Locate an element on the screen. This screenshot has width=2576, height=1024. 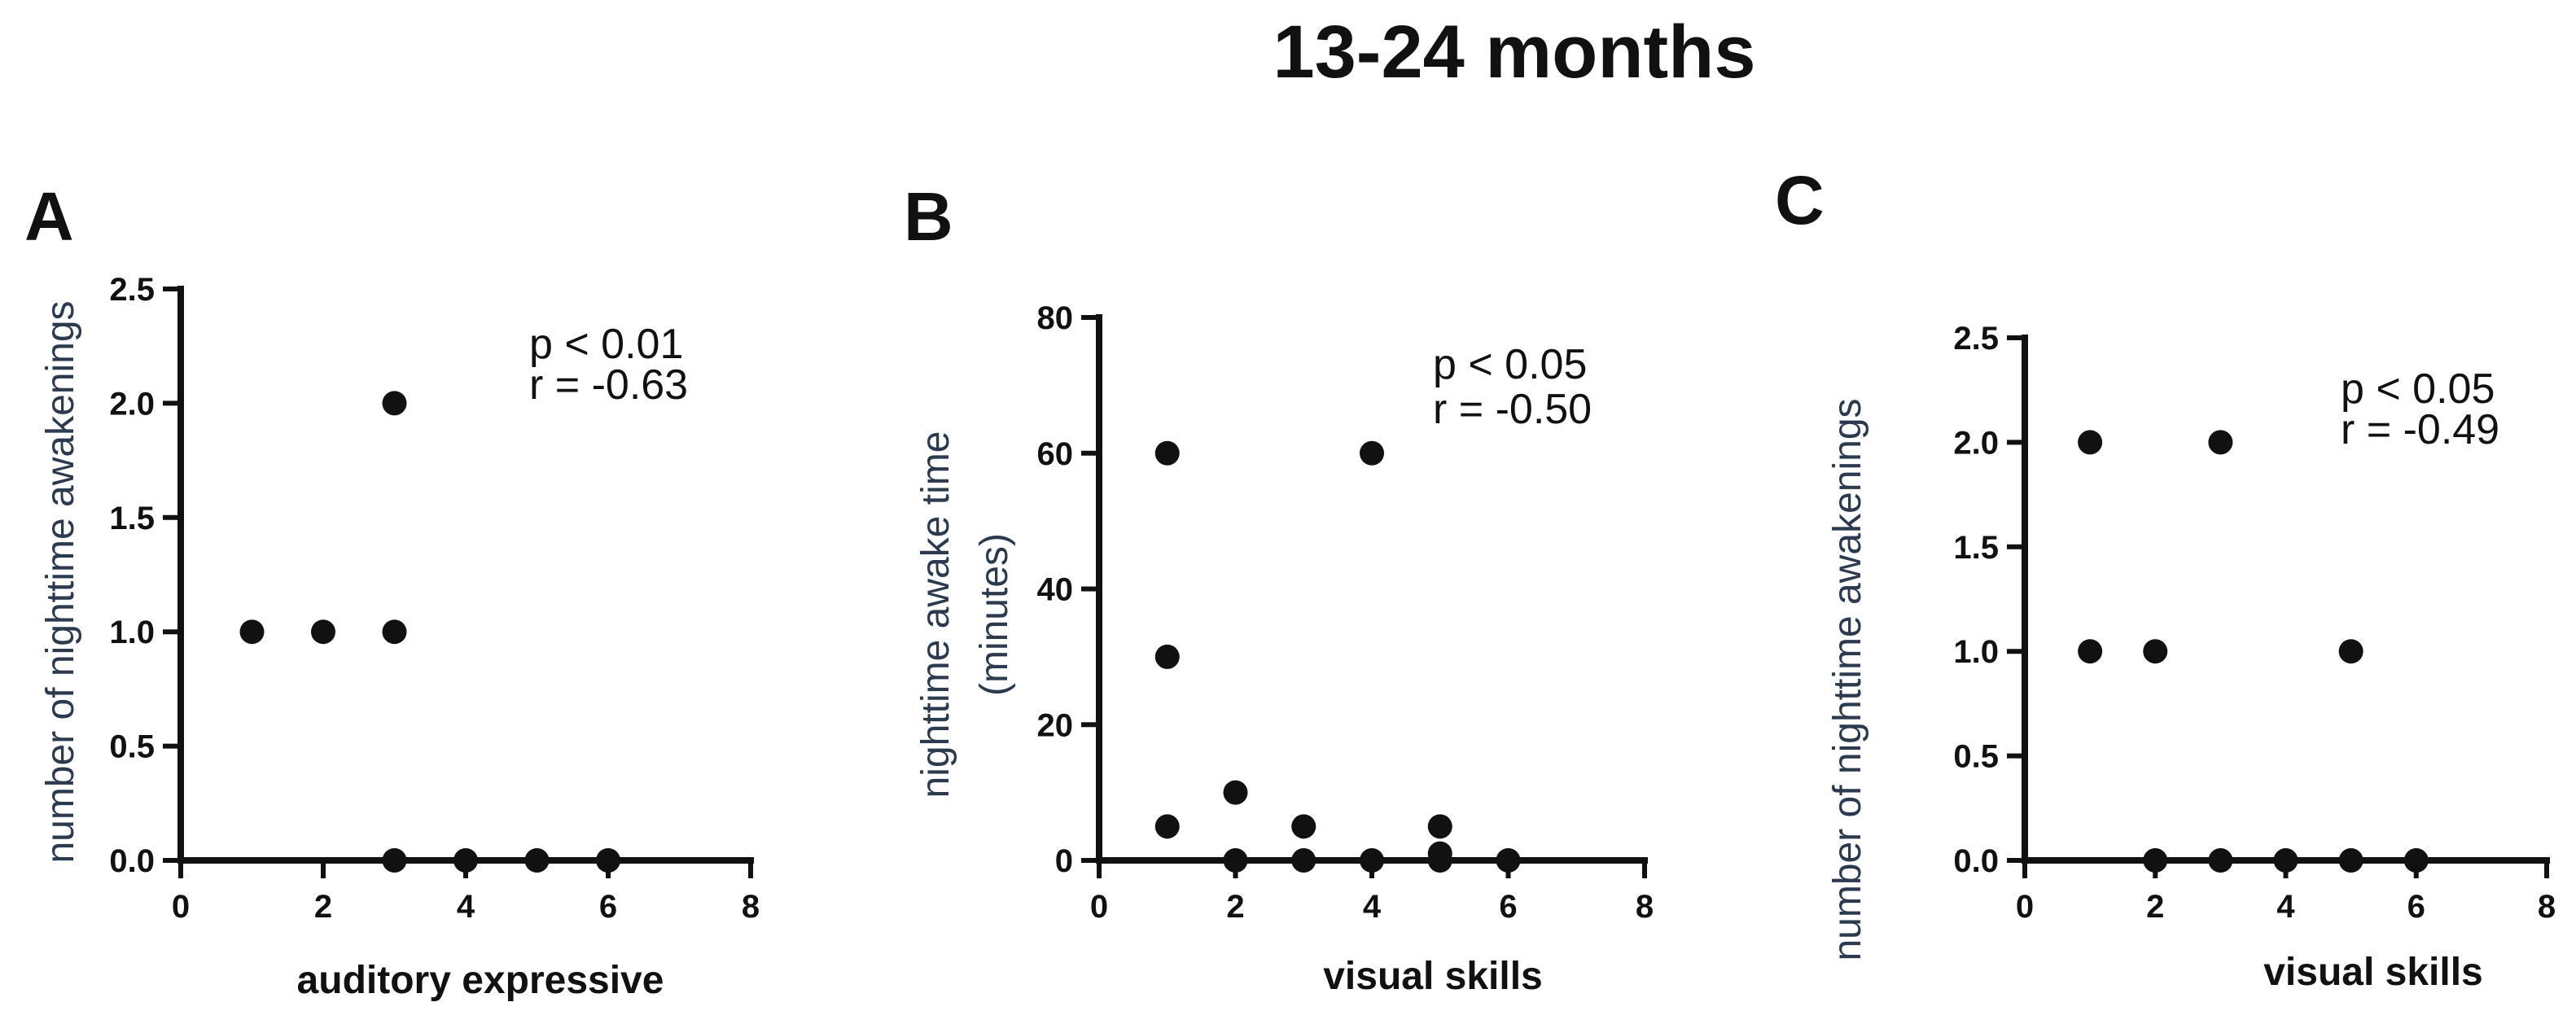
y-tick-label: 0 is located at coordinates (1064, 861).